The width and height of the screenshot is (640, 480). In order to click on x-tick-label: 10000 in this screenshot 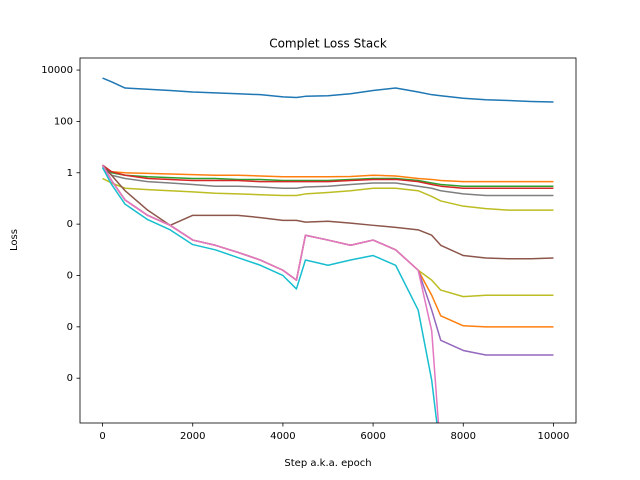, I will do `click(554, 436)`.